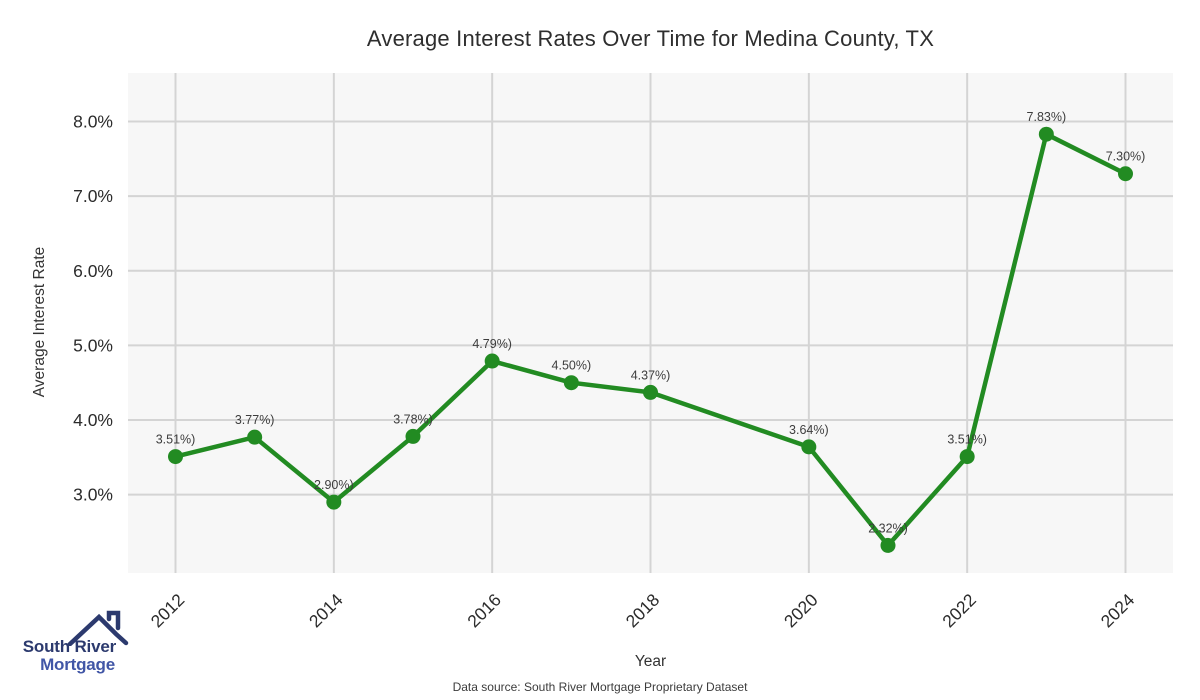  What do you see at coordinates (651, 375) in the screenshot?
I see `point-label: 4.37%)` at bounding box center [651, 375].